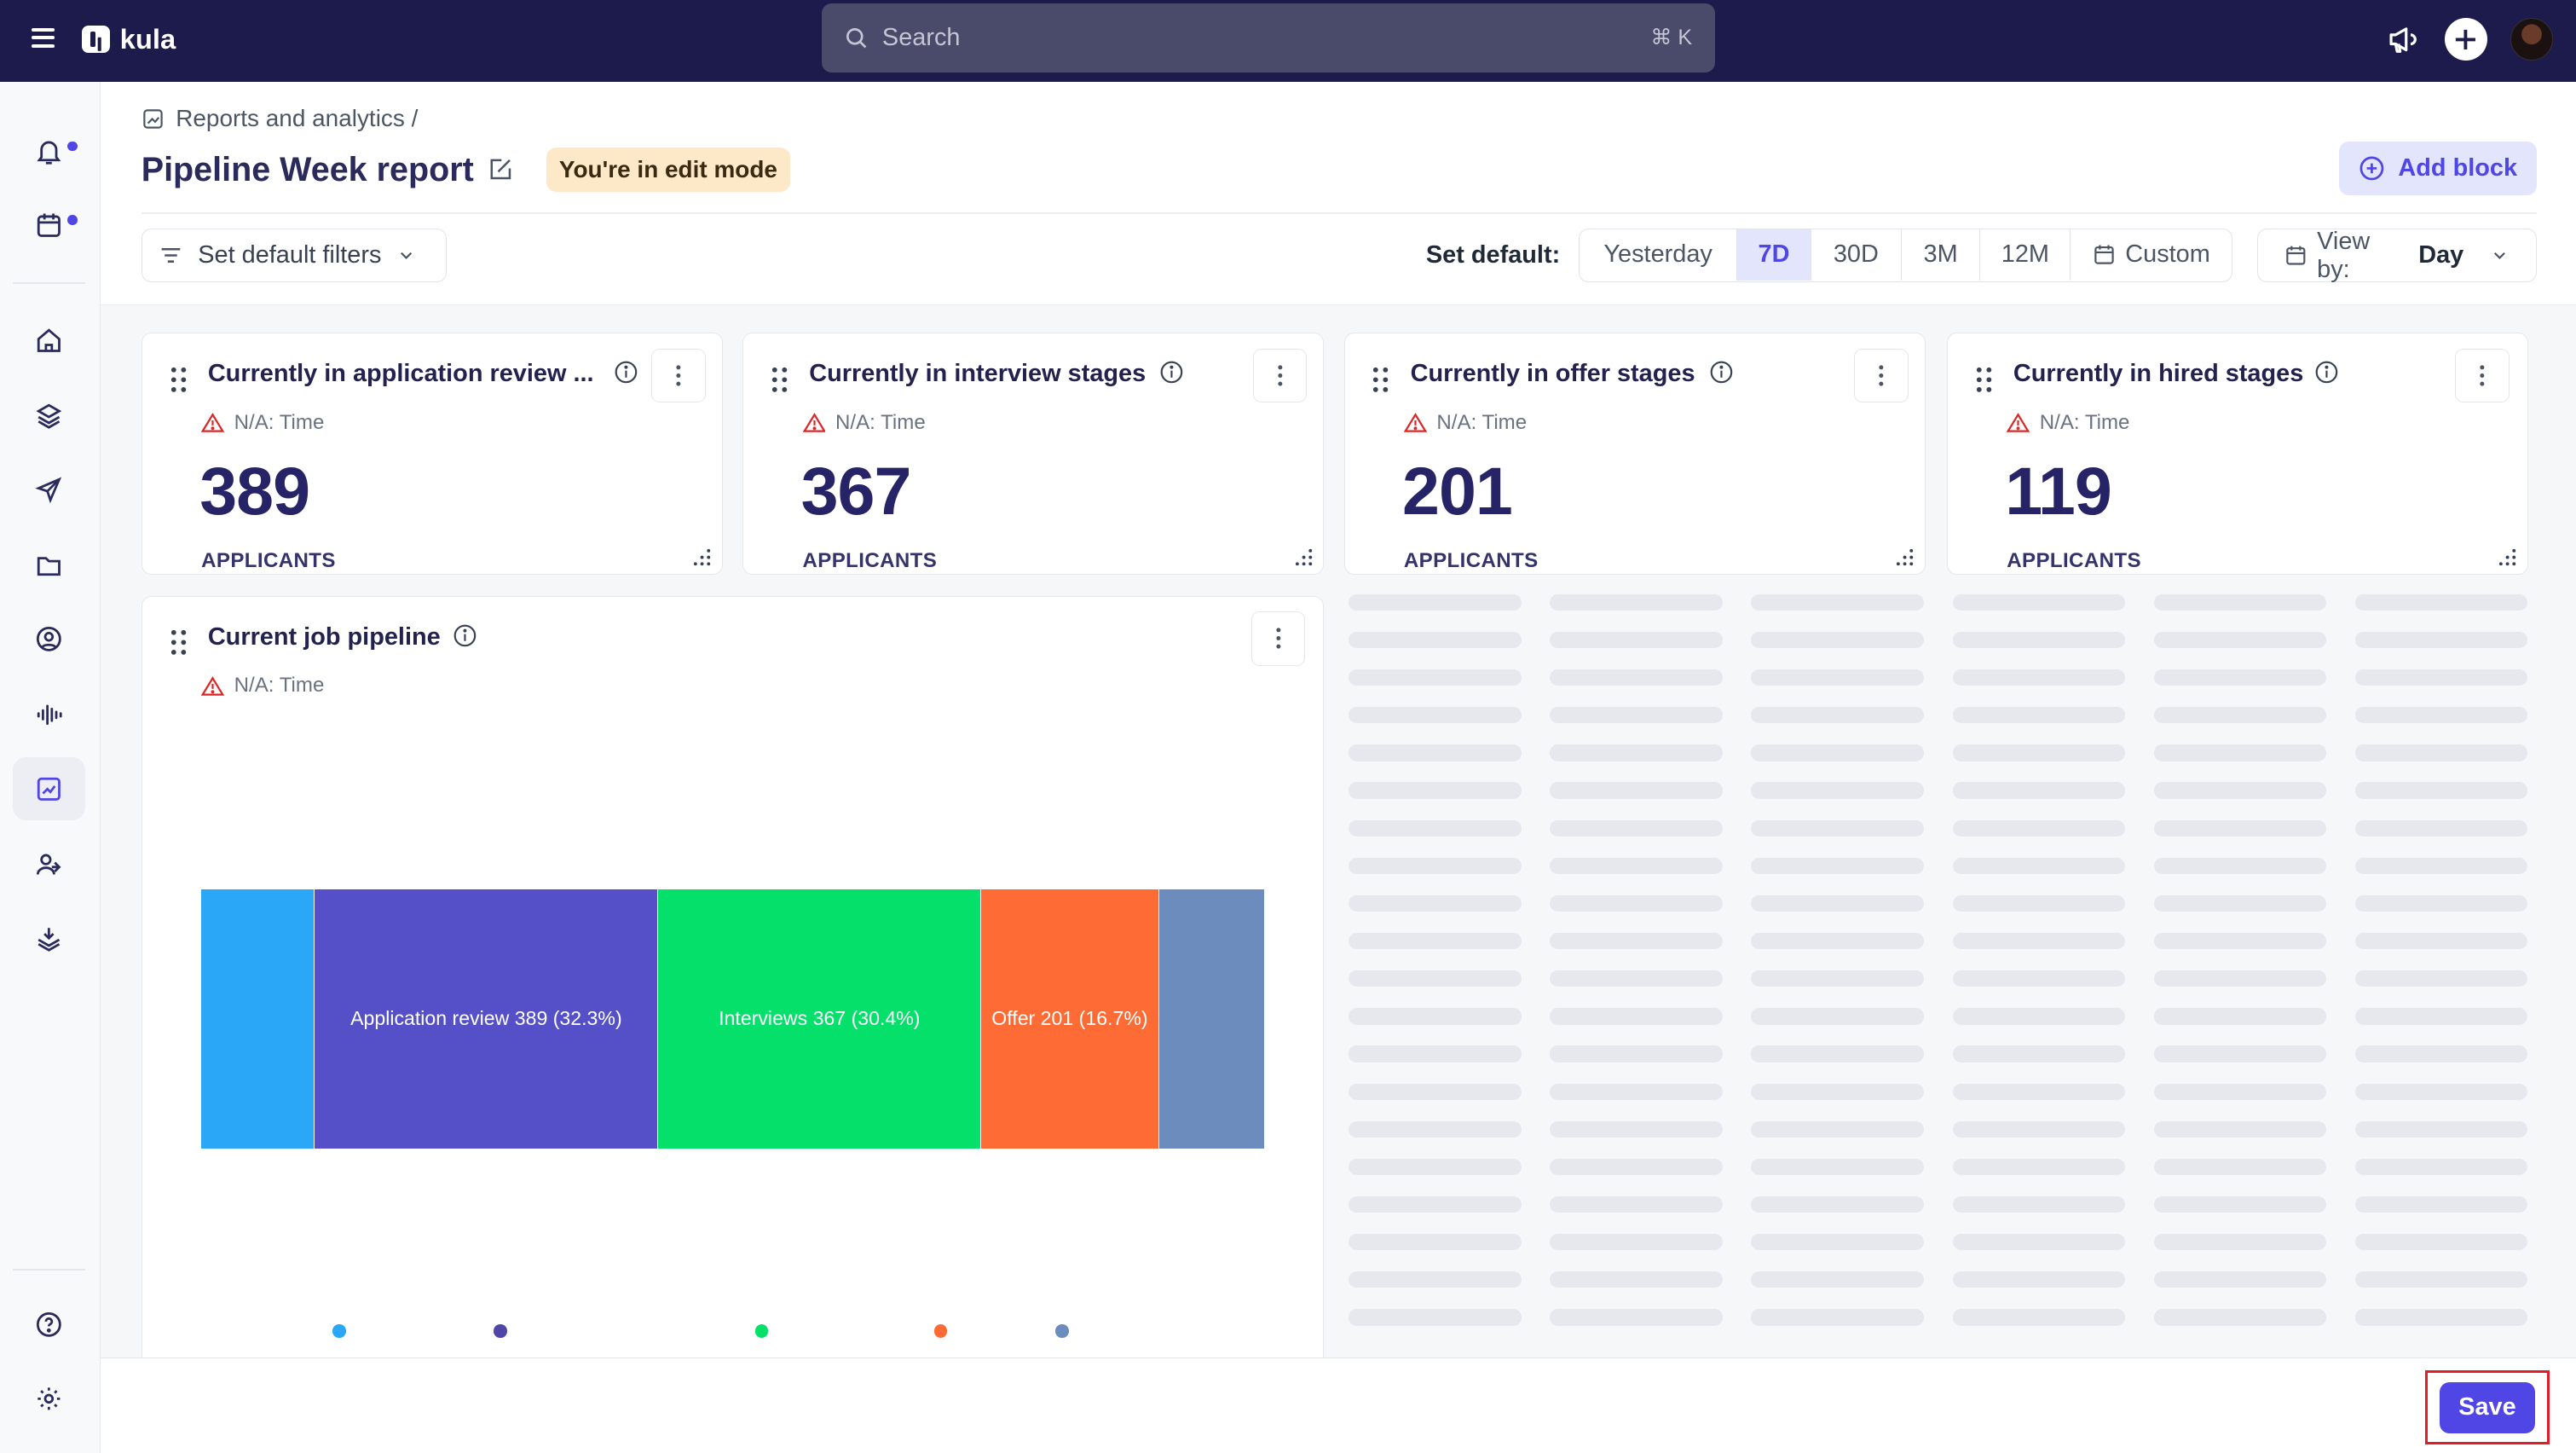  I want to click on default-filters-label: Set default filters, so click(290, 255).